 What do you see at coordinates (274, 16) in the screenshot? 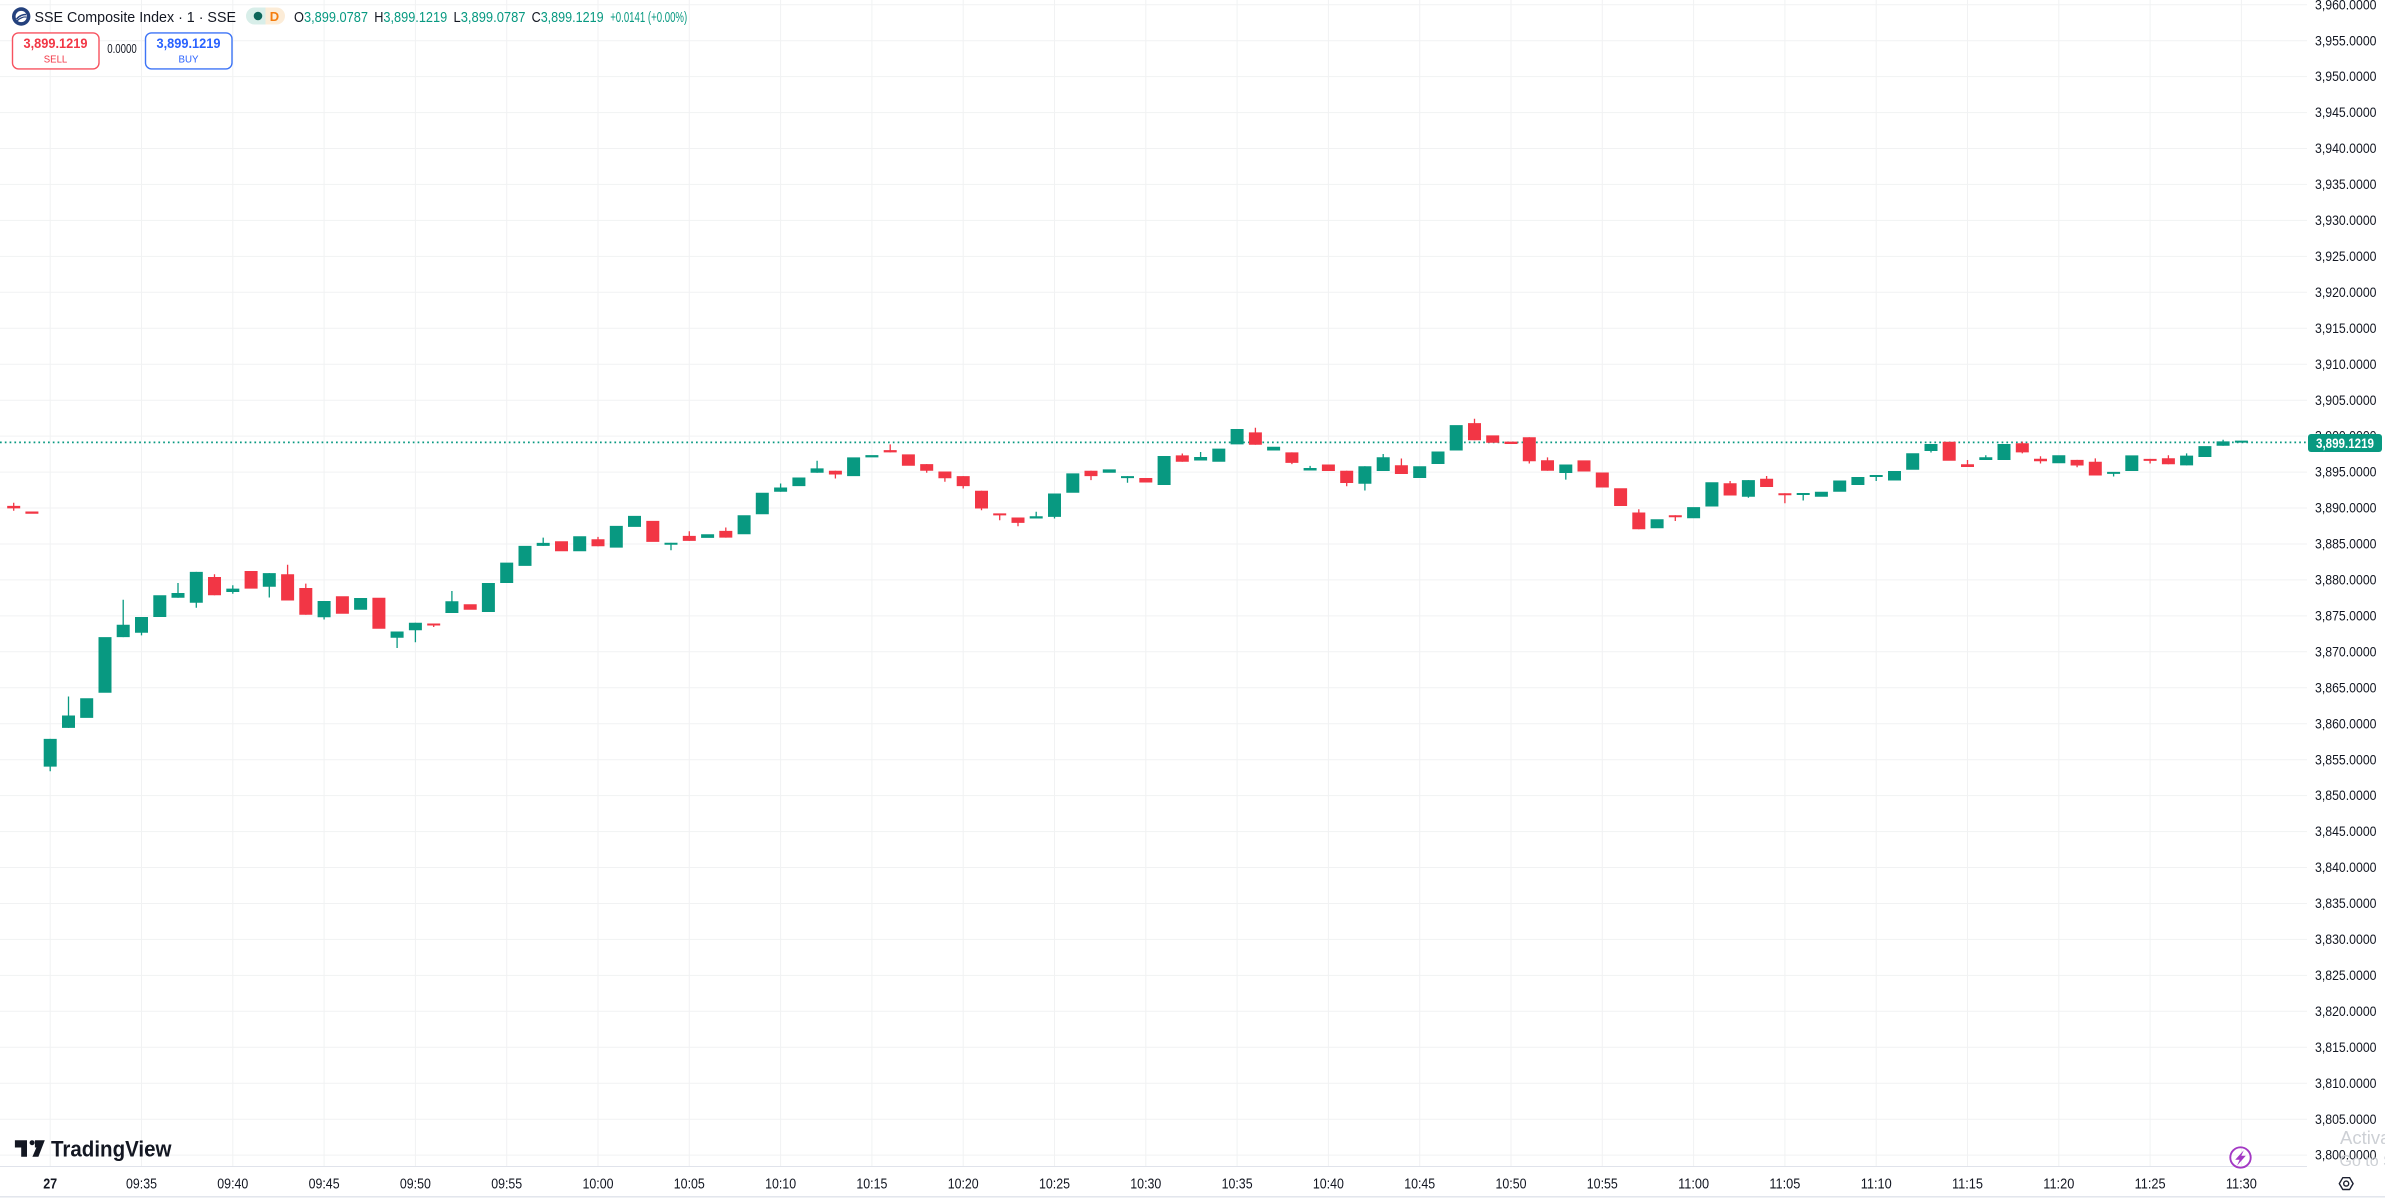
I see `svg-text: D` at bounding box center [274, 16].